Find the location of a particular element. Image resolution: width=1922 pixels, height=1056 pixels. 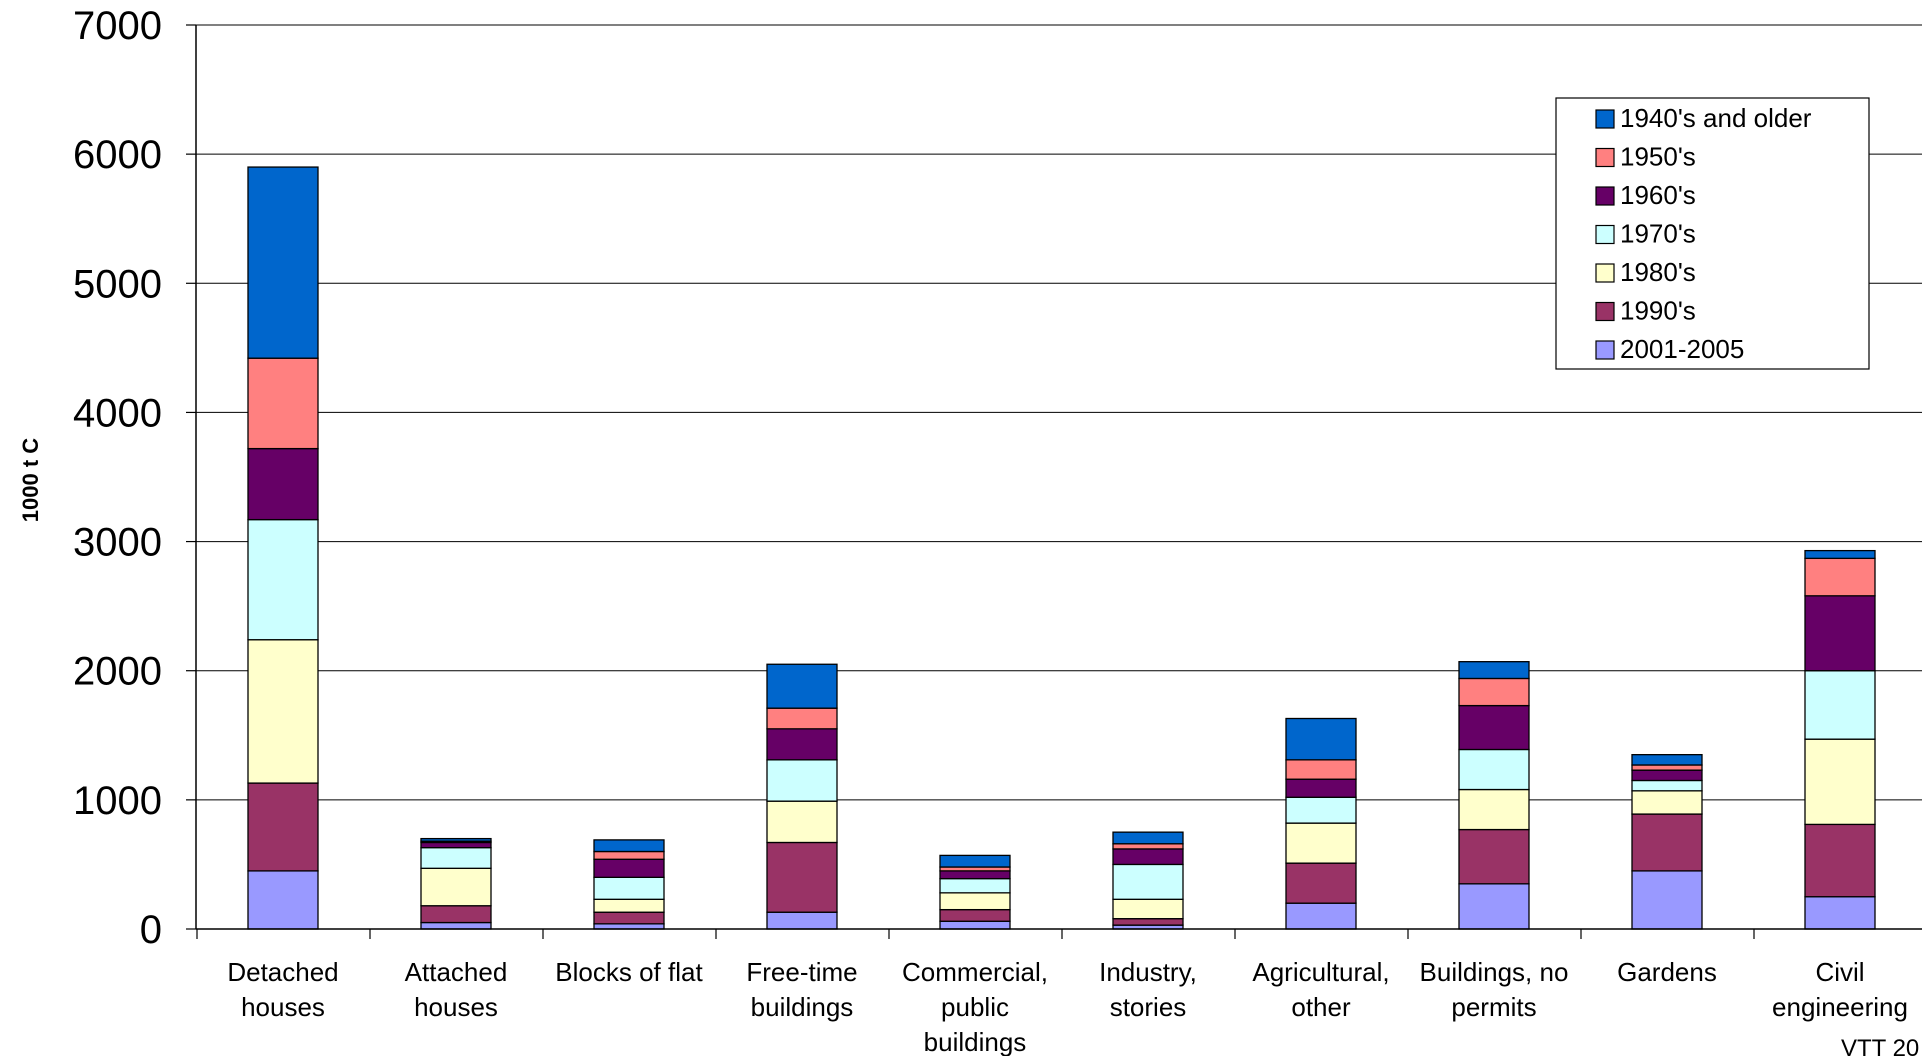

legend-label: 1990's is located at coordinates (1658, 311).